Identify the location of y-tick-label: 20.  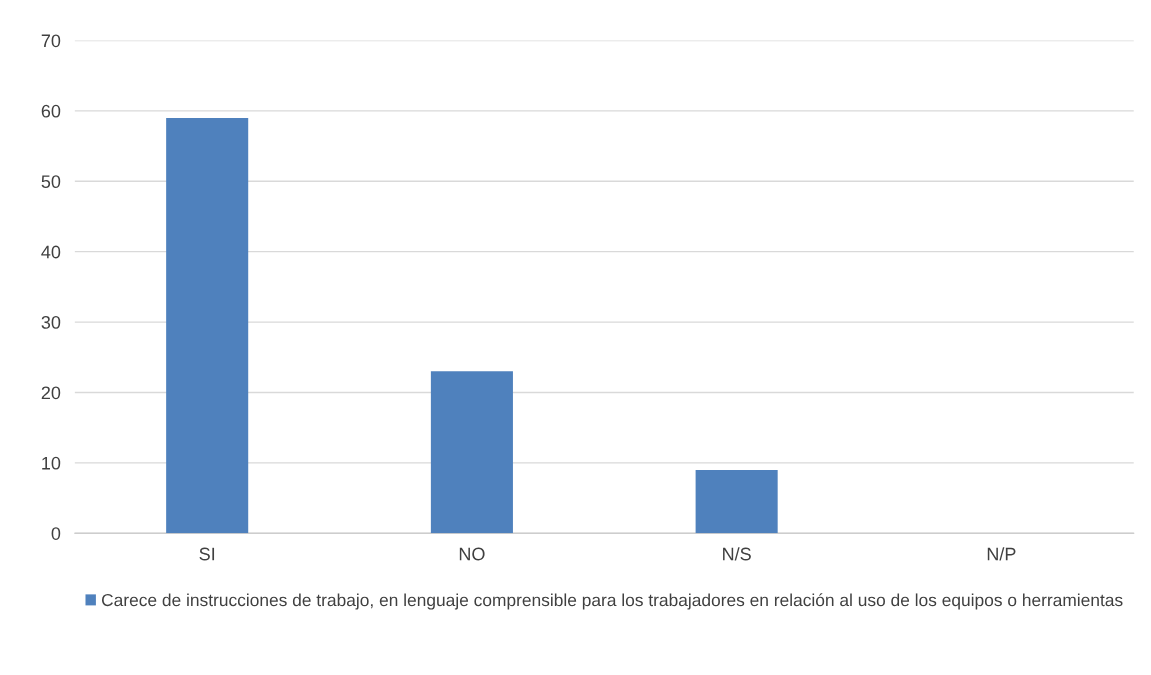
(51, 393).